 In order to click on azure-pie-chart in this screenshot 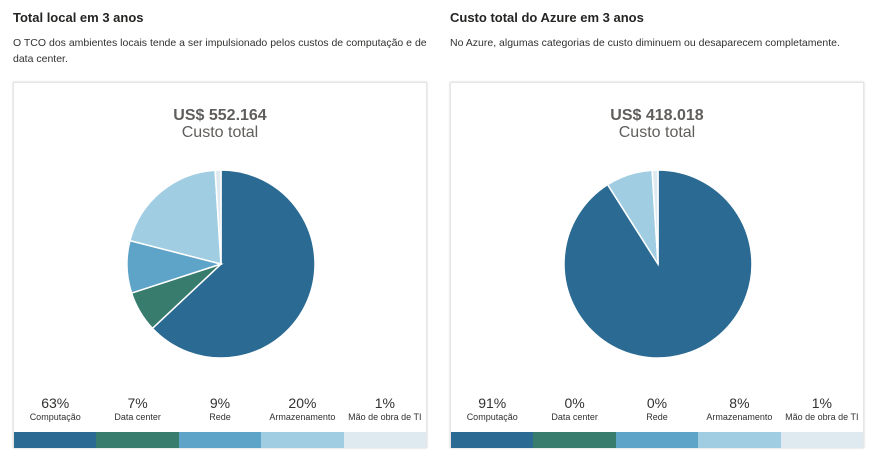, I will do `click(658, 264)`.